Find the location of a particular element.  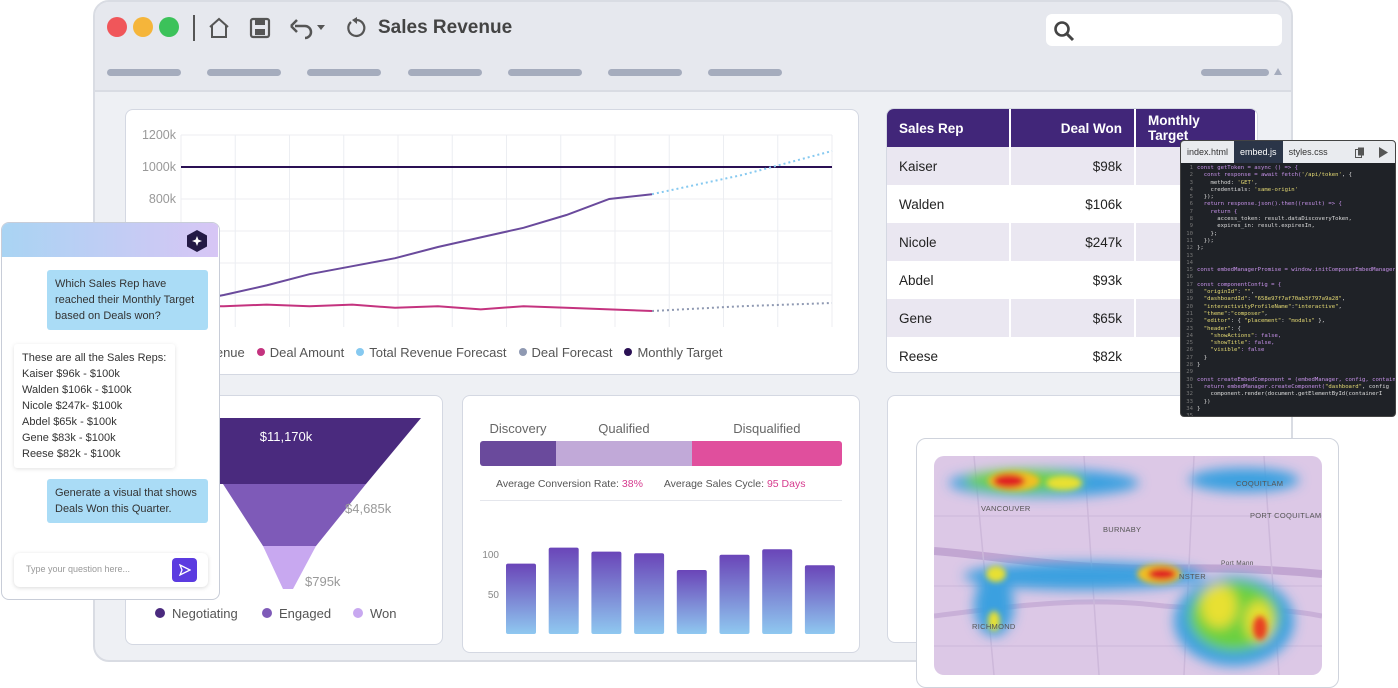

code-token: const getToken = async () => { is located at coordinates (1248, 168).